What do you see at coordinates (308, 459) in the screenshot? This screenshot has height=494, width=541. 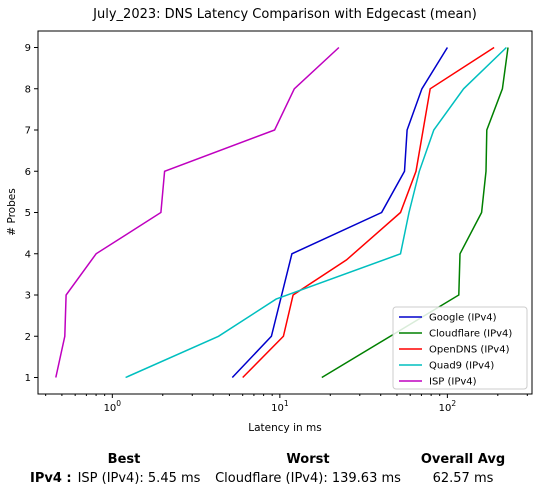 I see `worst-header: Worst` at bounding box center [308, 459].